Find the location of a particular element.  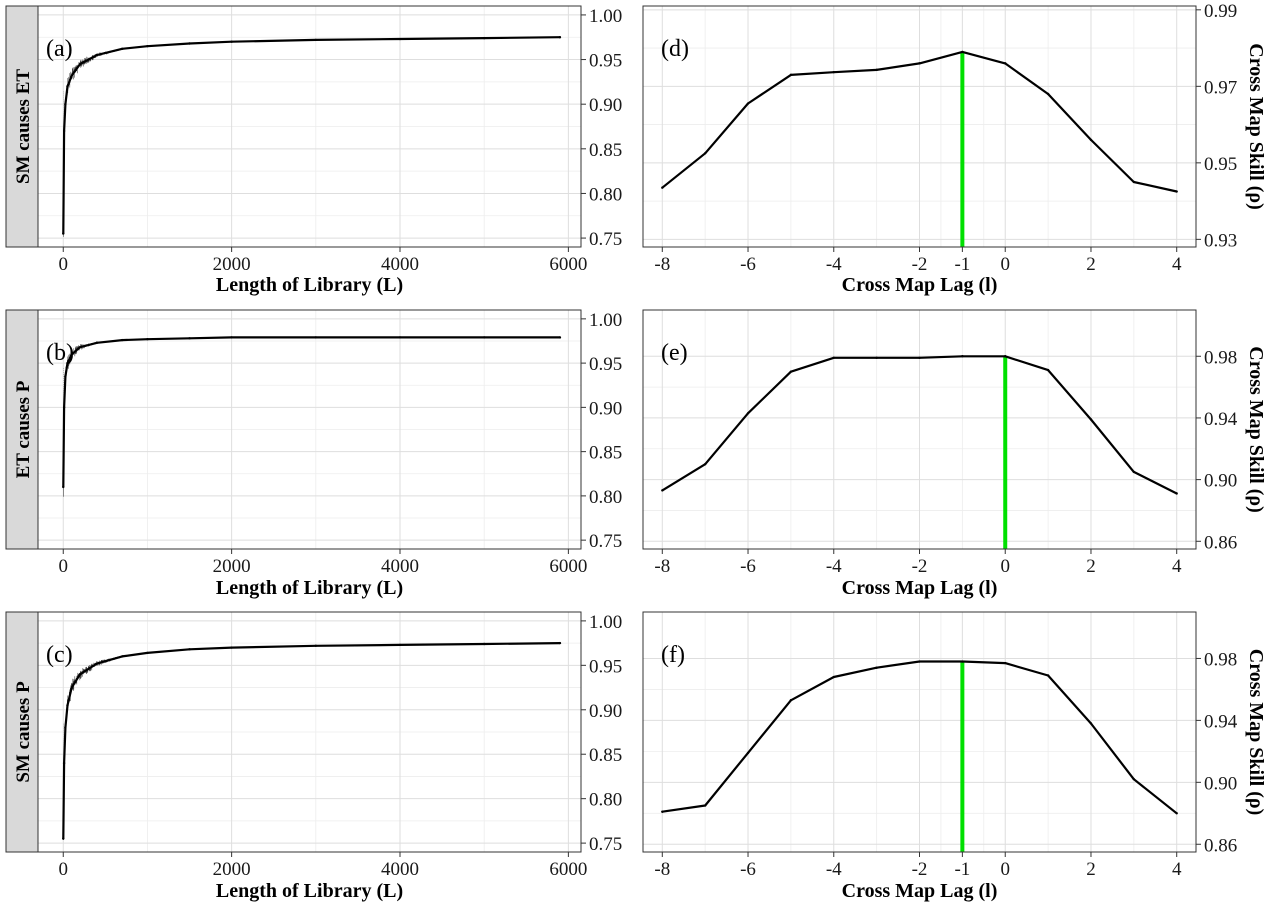

y-tick-label: 0.97 is located at coordinates (1220, 87).